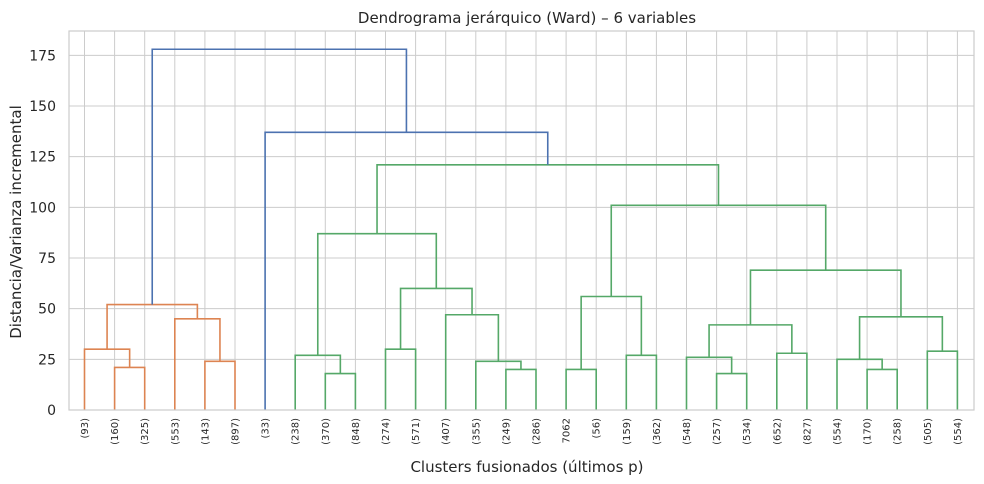 Image resolution: width=984 pixels, height=484 pixels. What do you see at coordinates (236, 431) in the screenshot?
I see `x-tick-label: (897)` at bounding box center [236, 431].